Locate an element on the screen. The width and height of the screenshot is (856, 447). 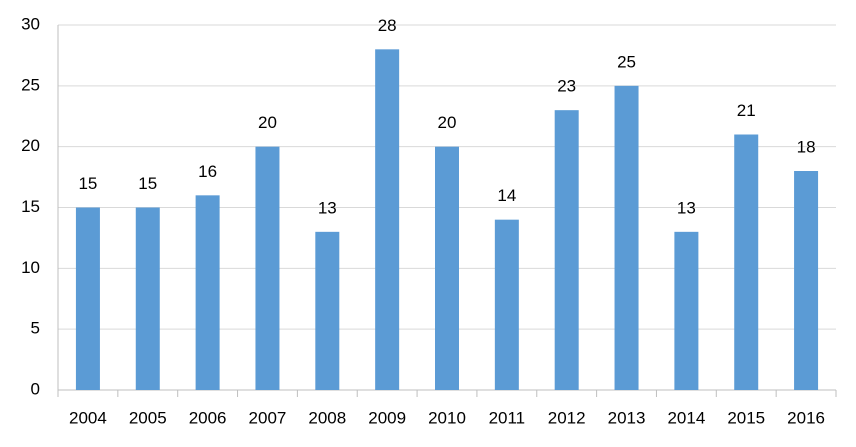
y-tick-label: 30 is located at coordinates (30, 23).